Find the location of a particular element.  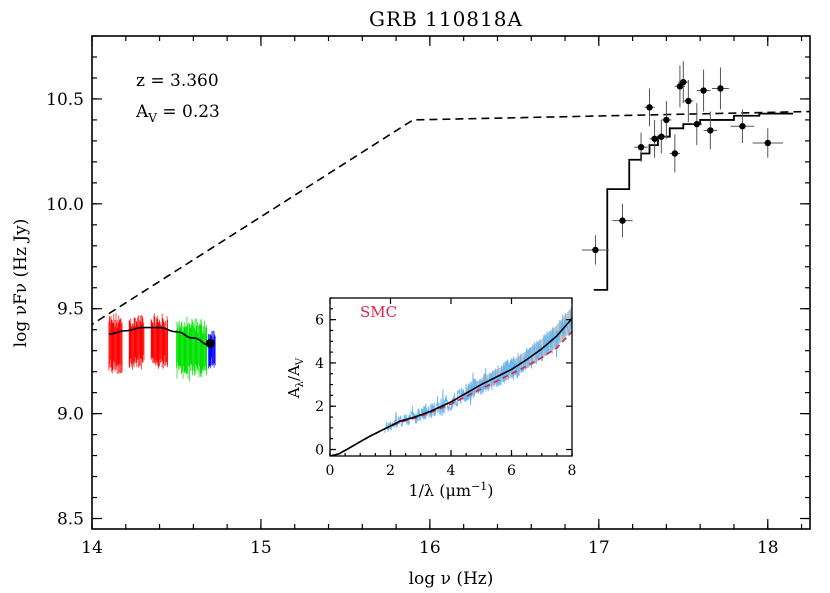

extinction-value: = 0.23 is located at coordinates (188, 112).